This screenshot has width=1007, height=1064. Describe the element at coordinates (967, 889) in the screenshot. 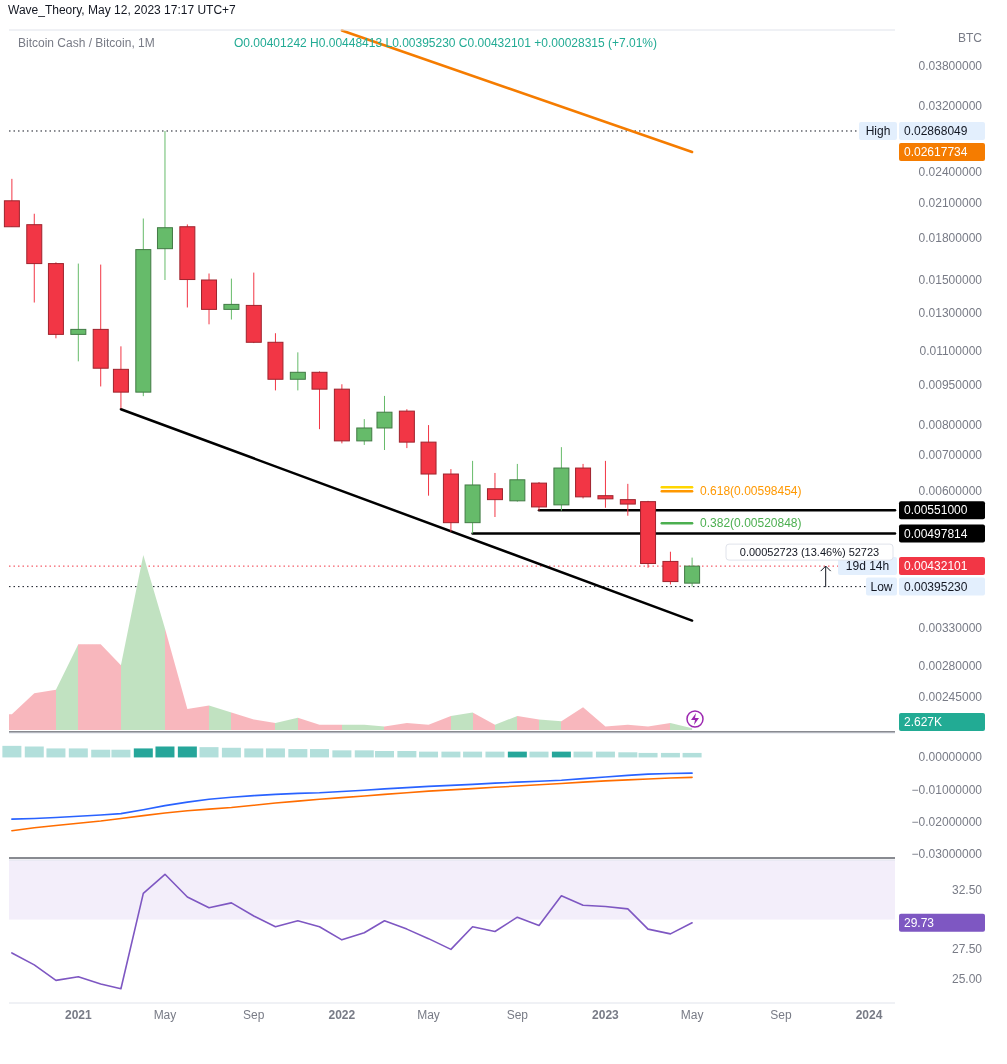

I see `y-tick-label: 32.50` at that location.